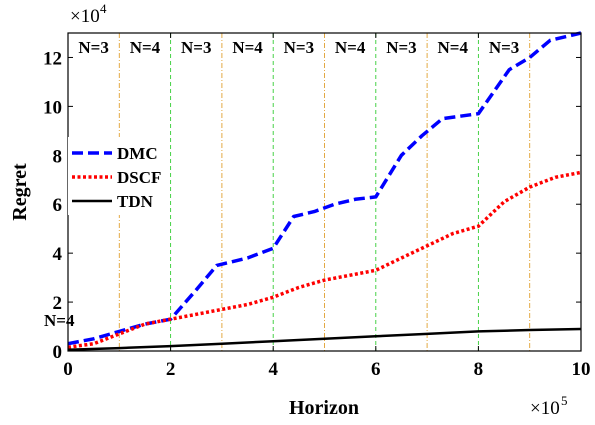 This screenshot has height=425, width=595. Describe the element at coordinates (135, 201) in the screenshot. I see `legend-label-tdn: TDN` at that location.